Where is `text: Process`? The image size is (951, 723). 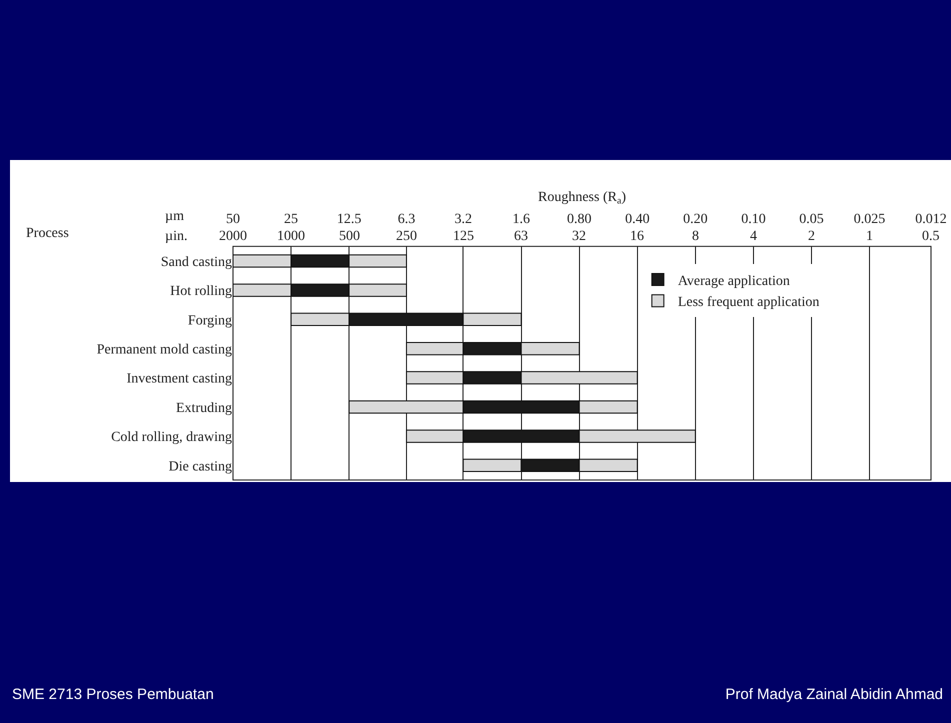
text: Process is located at coordinates (47, 233).